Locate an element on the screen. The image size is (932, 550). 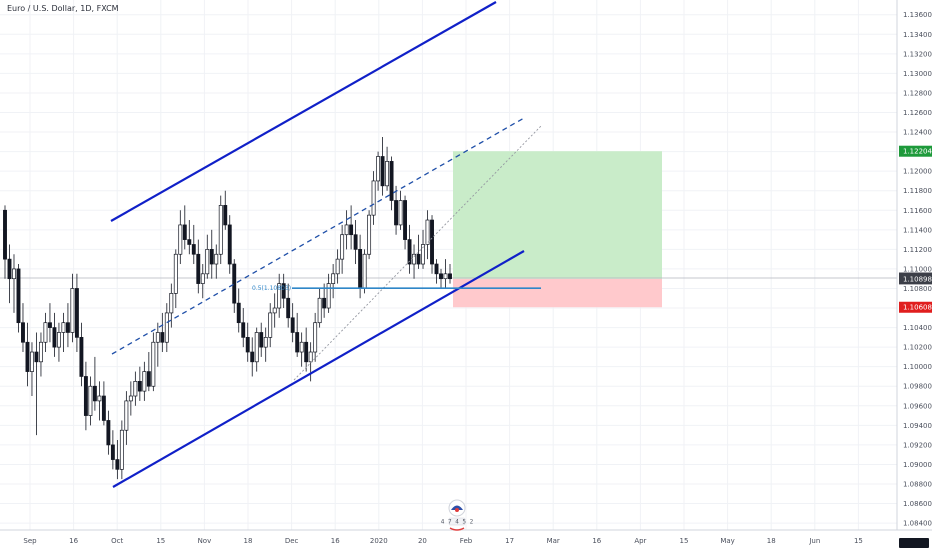
x-tick-label: Oct is located at coordinates (117, 541).